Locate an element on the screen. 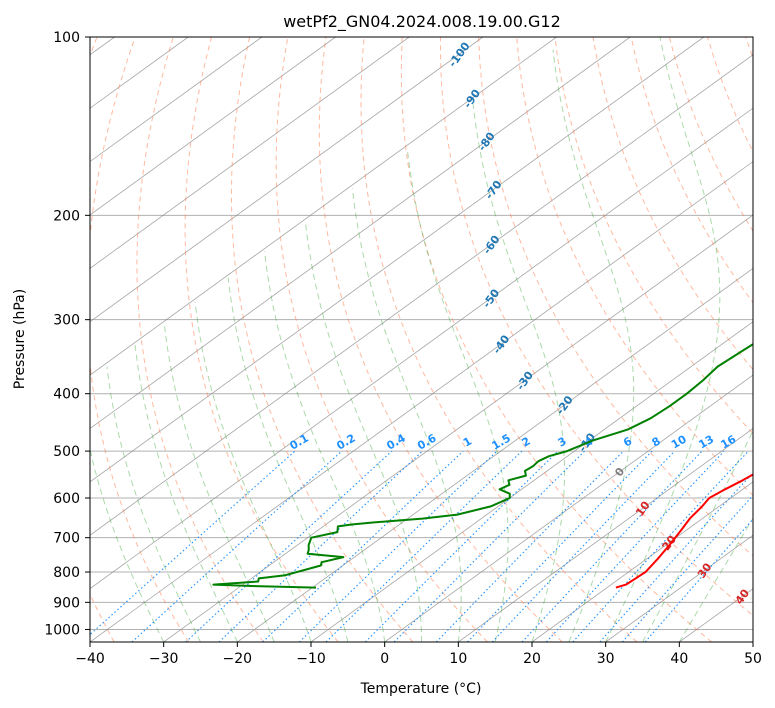  y-tick-label: 700 is located at coordinates (66, 539).